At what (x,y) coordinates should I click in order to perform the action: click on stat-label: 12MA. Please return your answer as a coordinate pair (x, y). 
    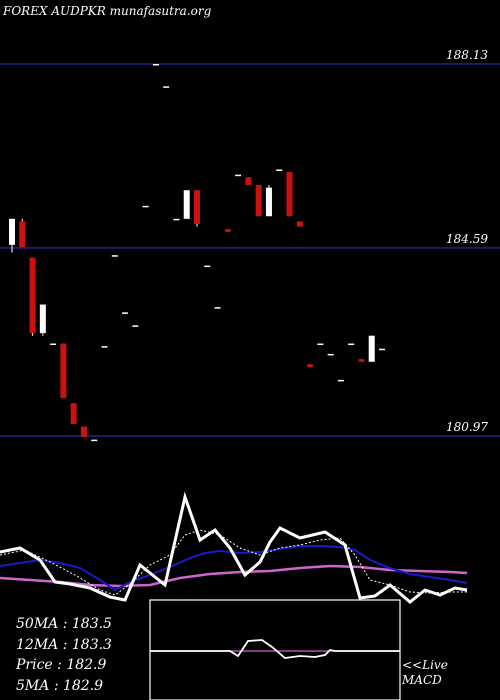
    Looking at the image, I should click on (37, 644).